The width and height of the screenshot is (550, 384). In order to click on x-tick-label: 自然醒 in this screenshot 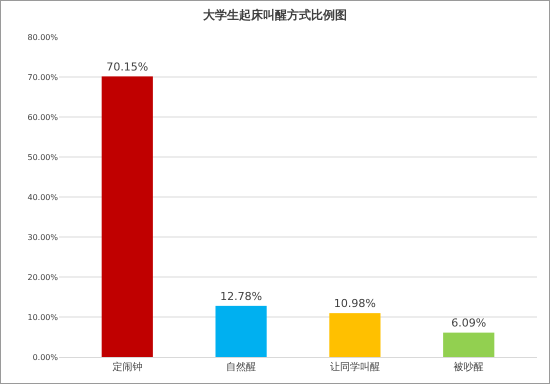, I will do `click(241, 367)`.